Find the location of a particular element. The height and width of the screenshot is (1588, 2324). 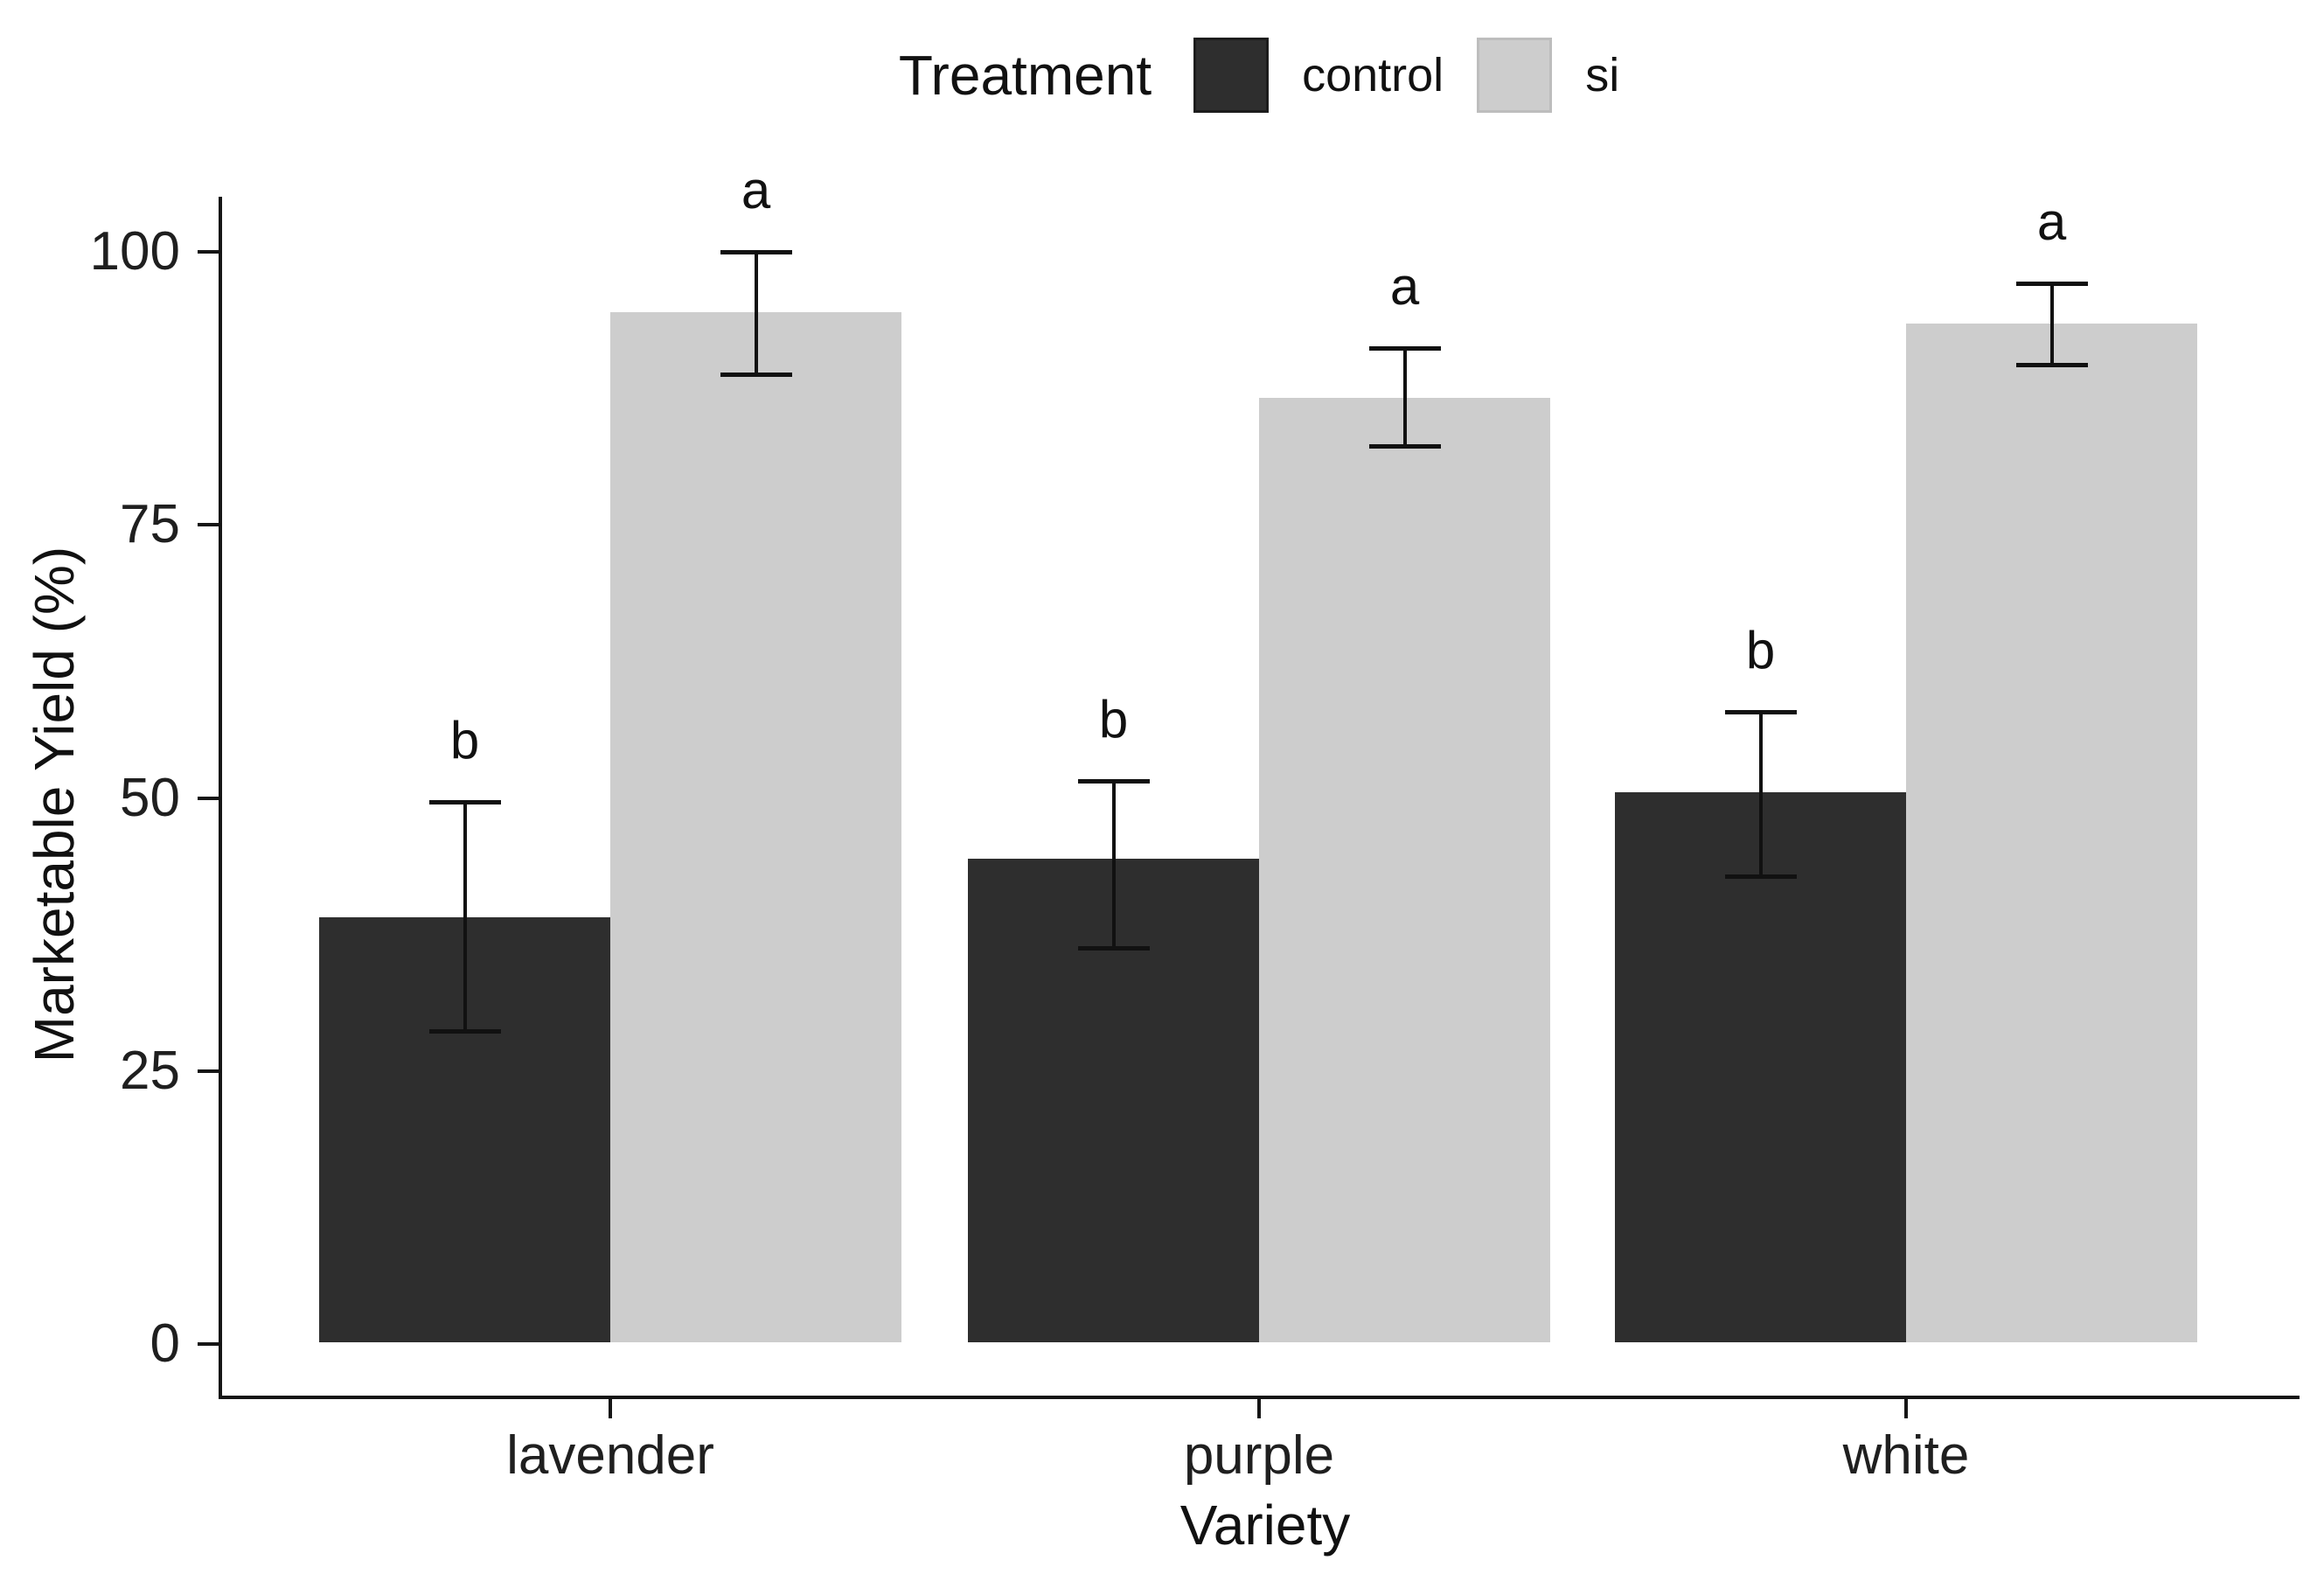

legend: Treatment control si is located at coordinates (1259, 75).